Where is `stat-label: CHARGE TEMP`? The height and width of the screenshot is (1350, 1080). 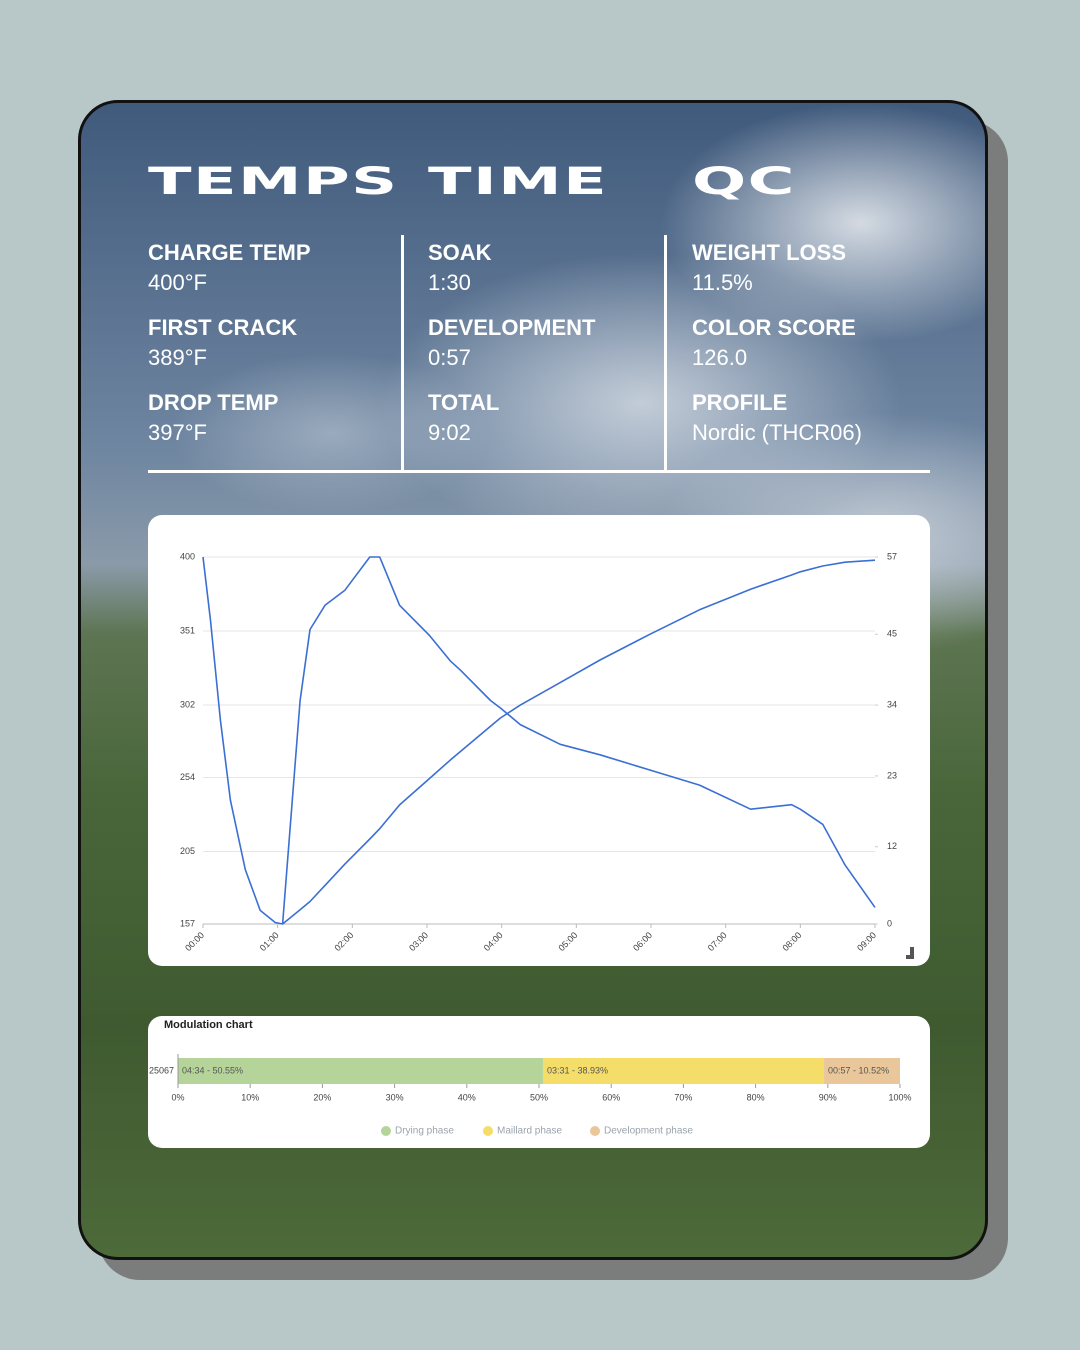
stat-label: CHARGE TEMP is located at coordinates (229, 252).